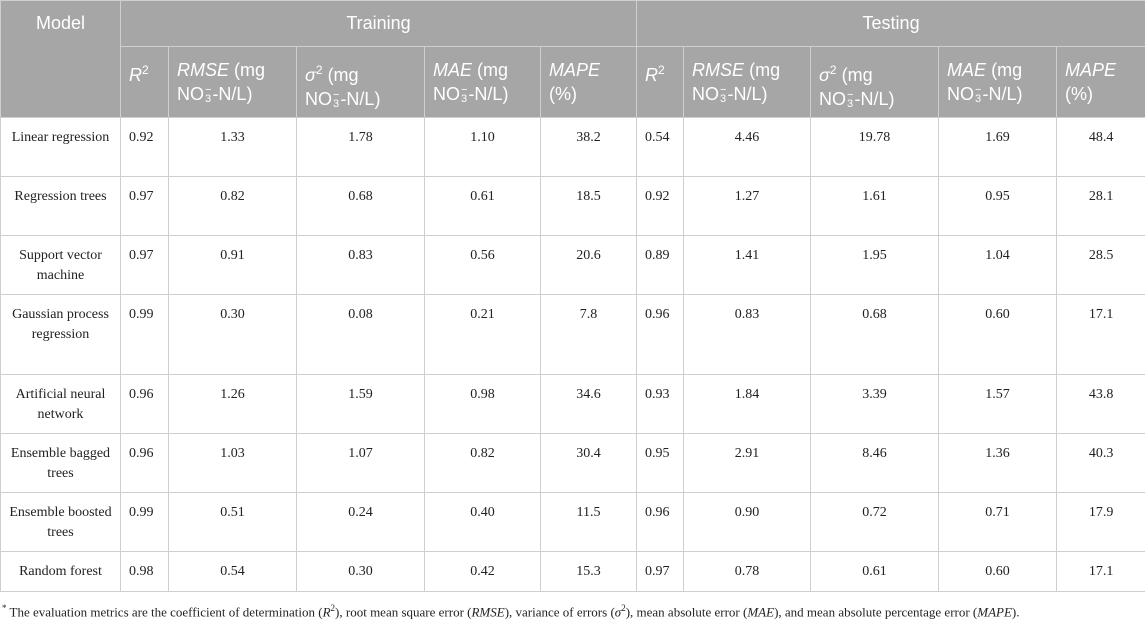  Describe the element at coordinates (482, 463) in the screenshot. I see `value-cell: 0.82` at that location.